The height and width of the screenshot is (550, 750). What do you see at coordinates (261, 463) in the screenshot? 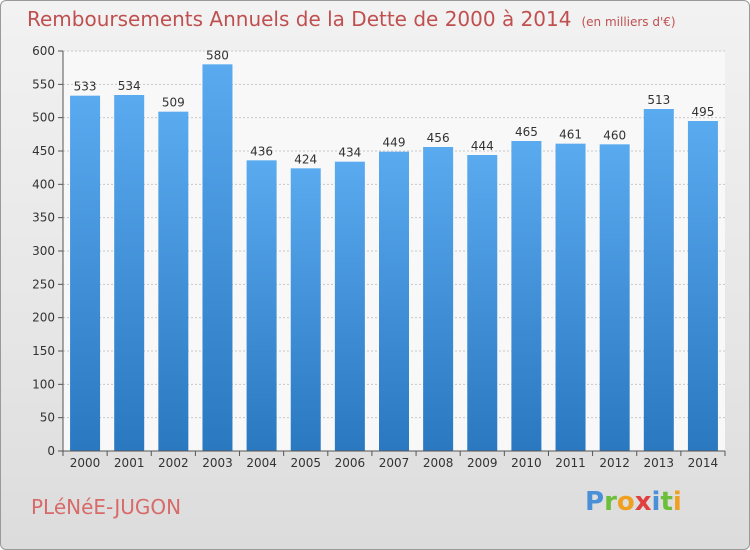
I see `x-tick-label: 2004` at bounding box center [261, 463].